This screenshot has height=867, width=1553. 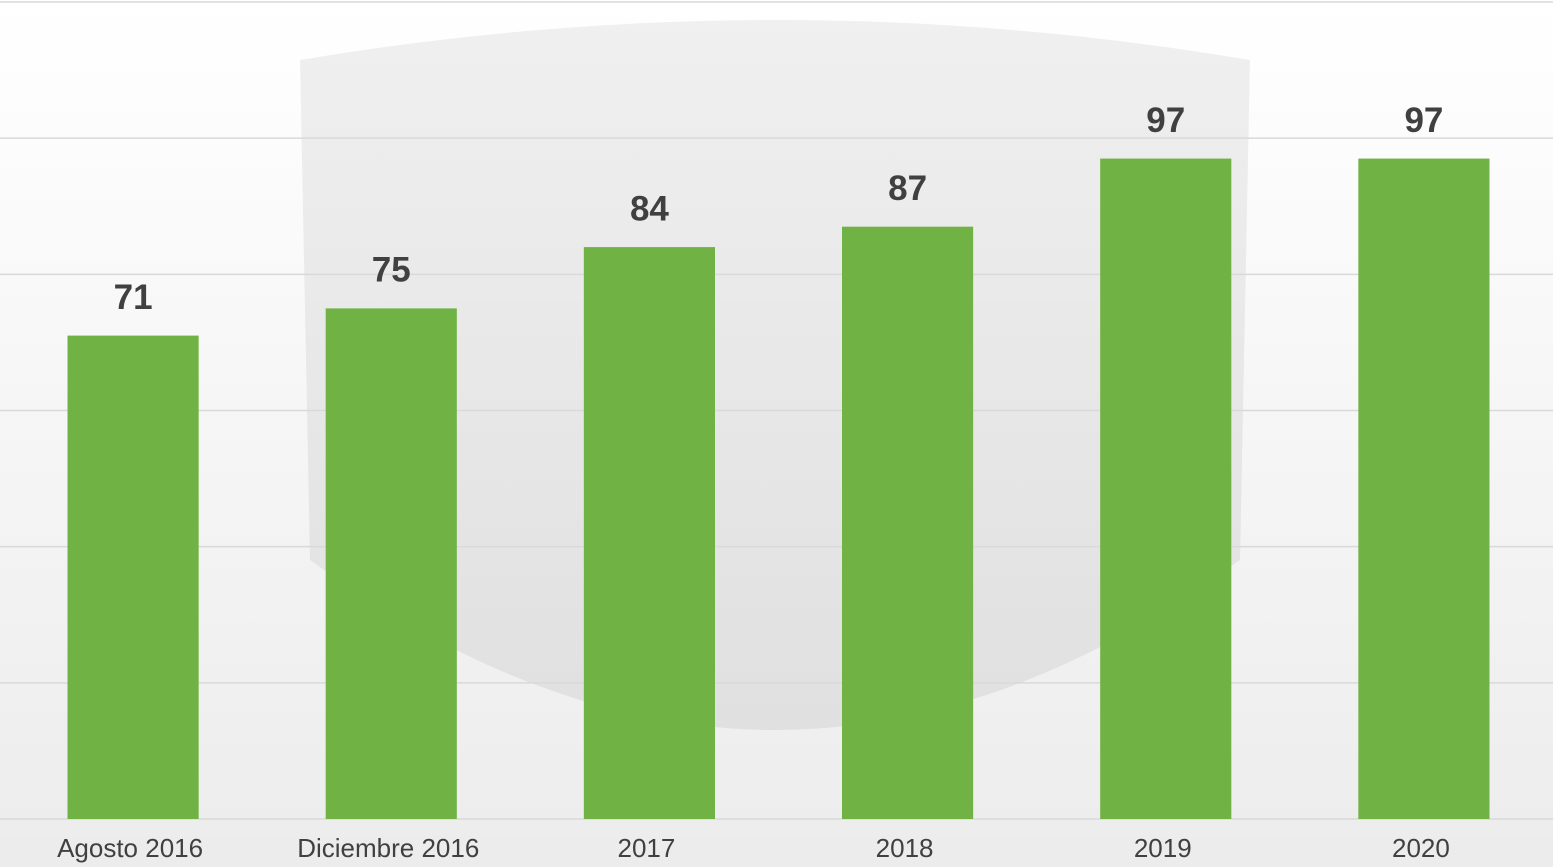 What do you see at coordinates (130, 848) in the screenshot?
I see `x-tick-label: Agosto 2016` at bounding box center [130, 848].